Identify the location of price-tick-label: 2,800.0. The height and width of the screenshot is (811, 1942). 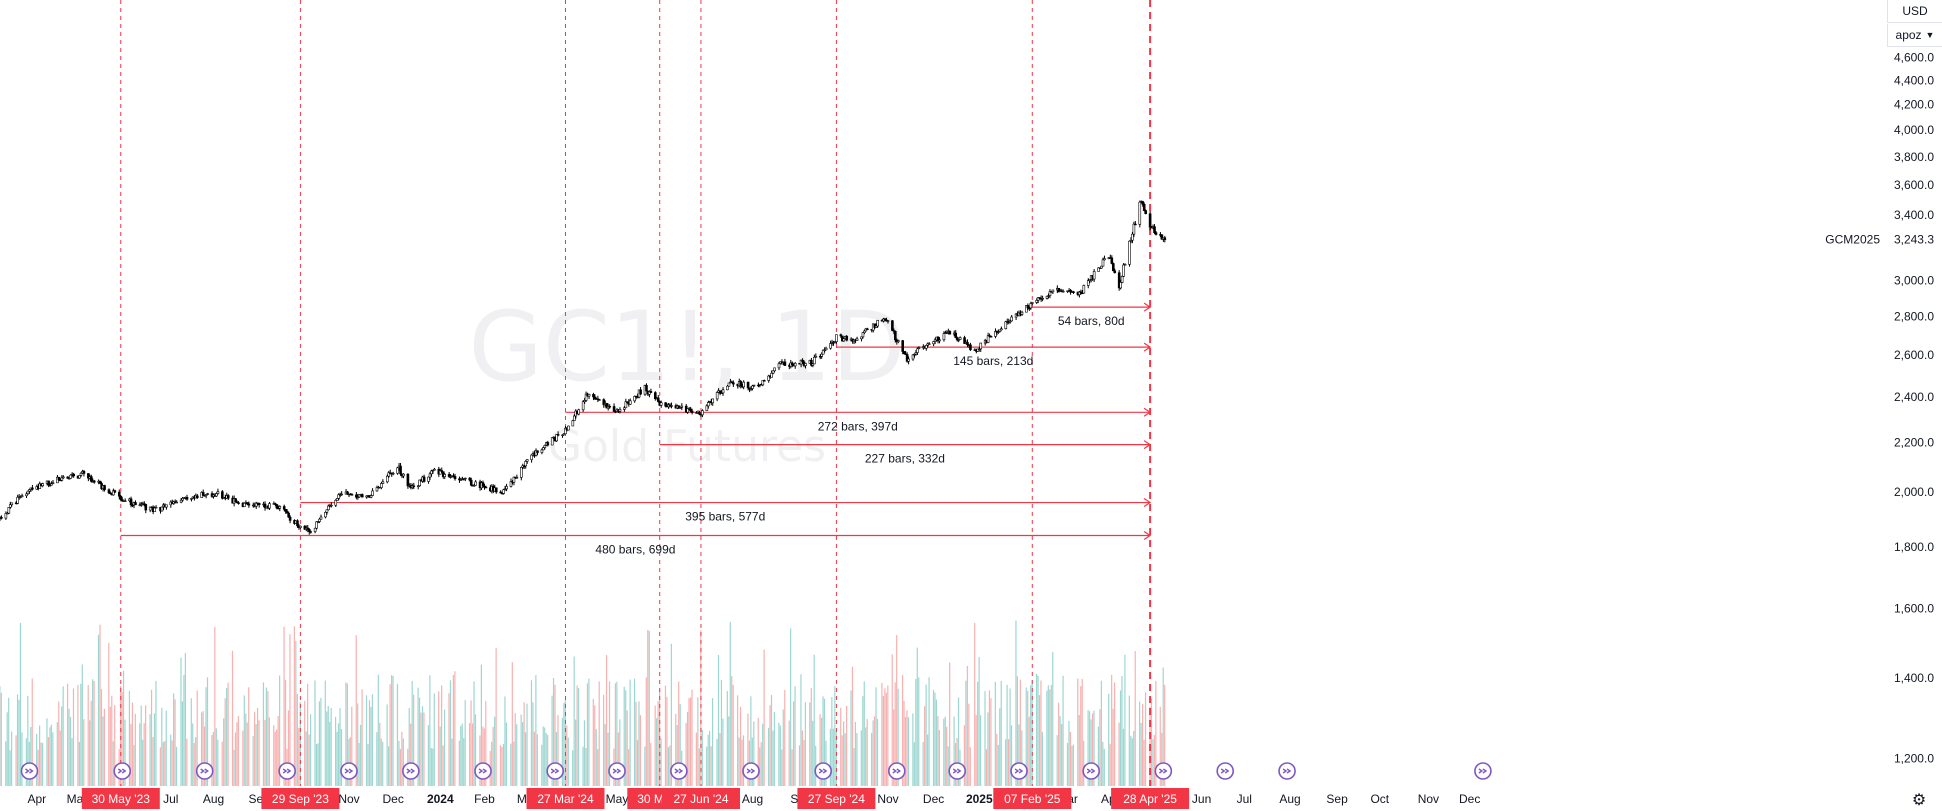
(1914, 316).